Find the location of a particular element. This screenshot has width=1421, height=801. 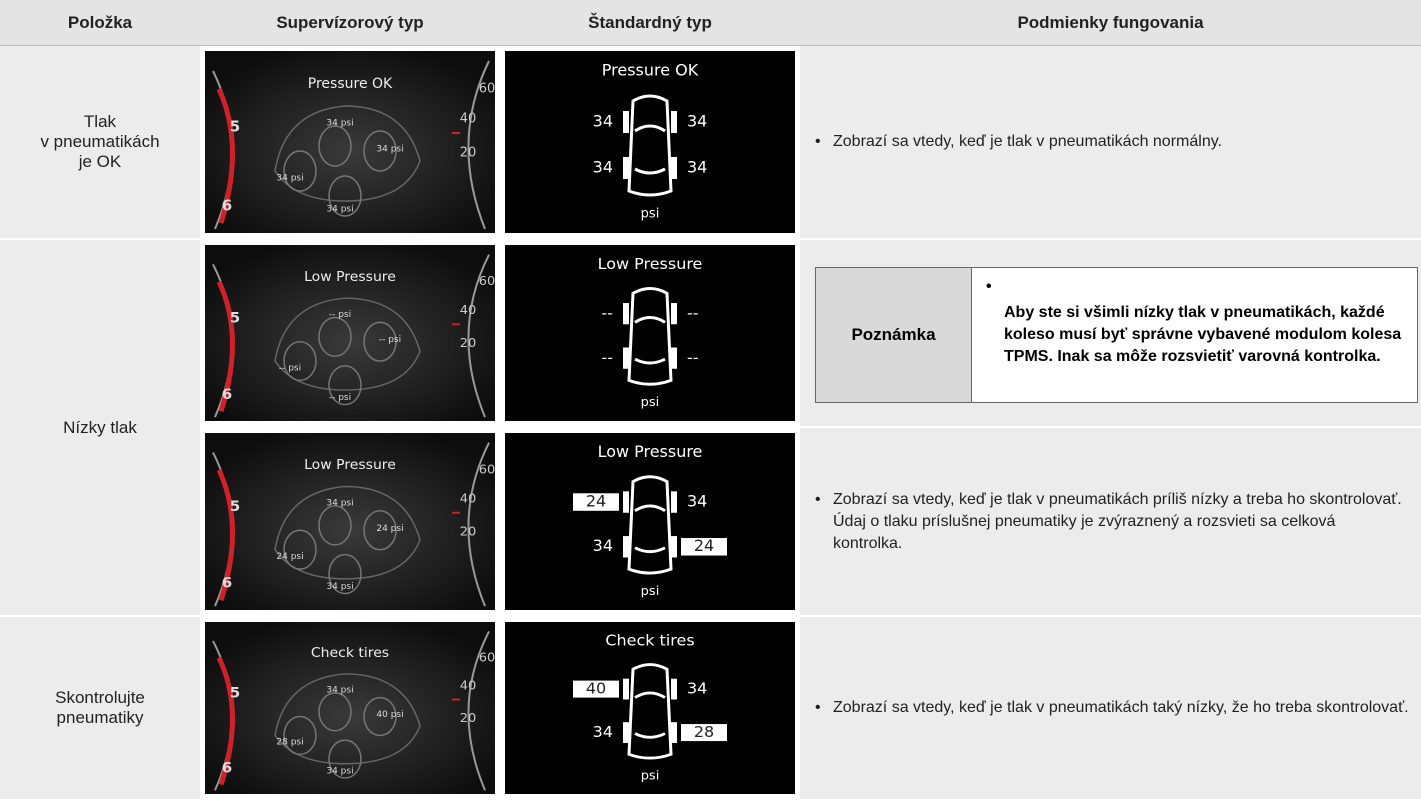

image-cell: Low Pressure 24 34 34 24 psi is located at coordinates (650, 522).